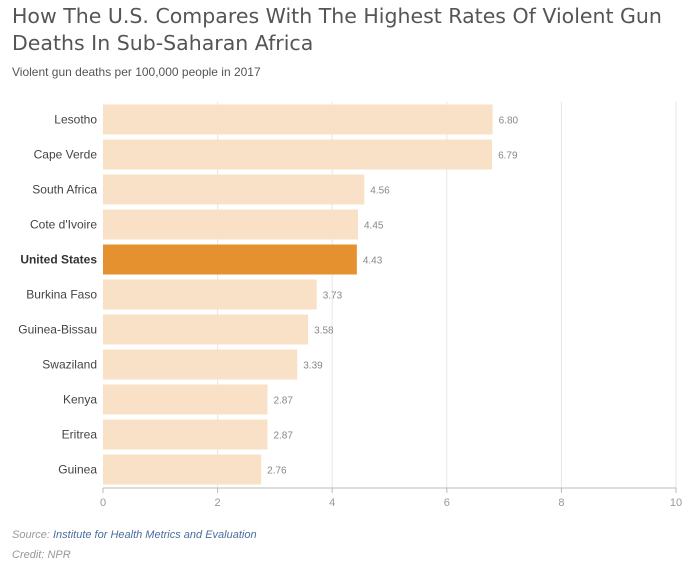 The width and height of the screenshot is (692, 561). I want to click on value-label: 3.39, so click(313, 366).